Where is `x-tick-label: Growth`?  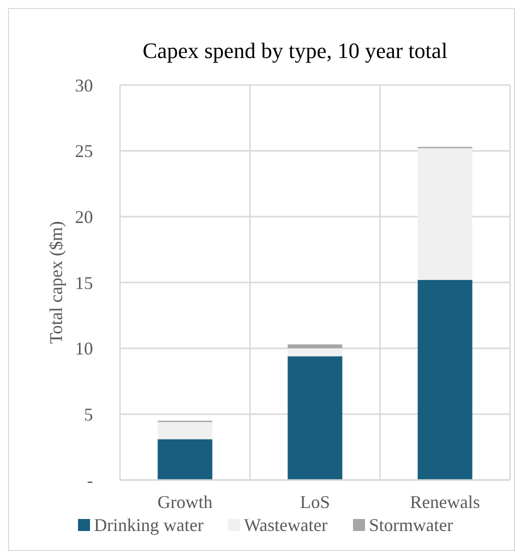
x-tick-label: Growth is located at coordinates (185, 502).